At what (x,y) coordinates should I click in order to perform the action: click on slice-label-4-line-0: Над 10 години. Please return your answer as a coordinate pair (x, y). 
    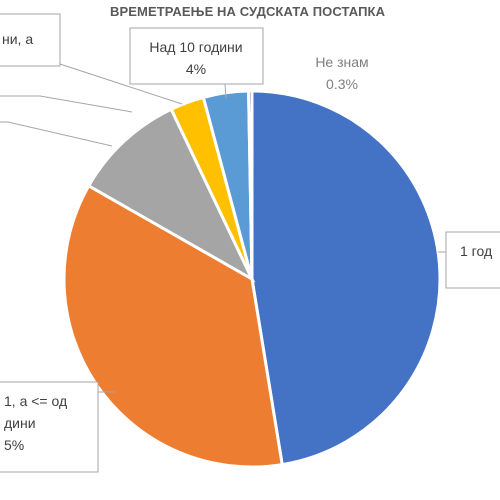
    Looking at the image, I should click on (195, 47).